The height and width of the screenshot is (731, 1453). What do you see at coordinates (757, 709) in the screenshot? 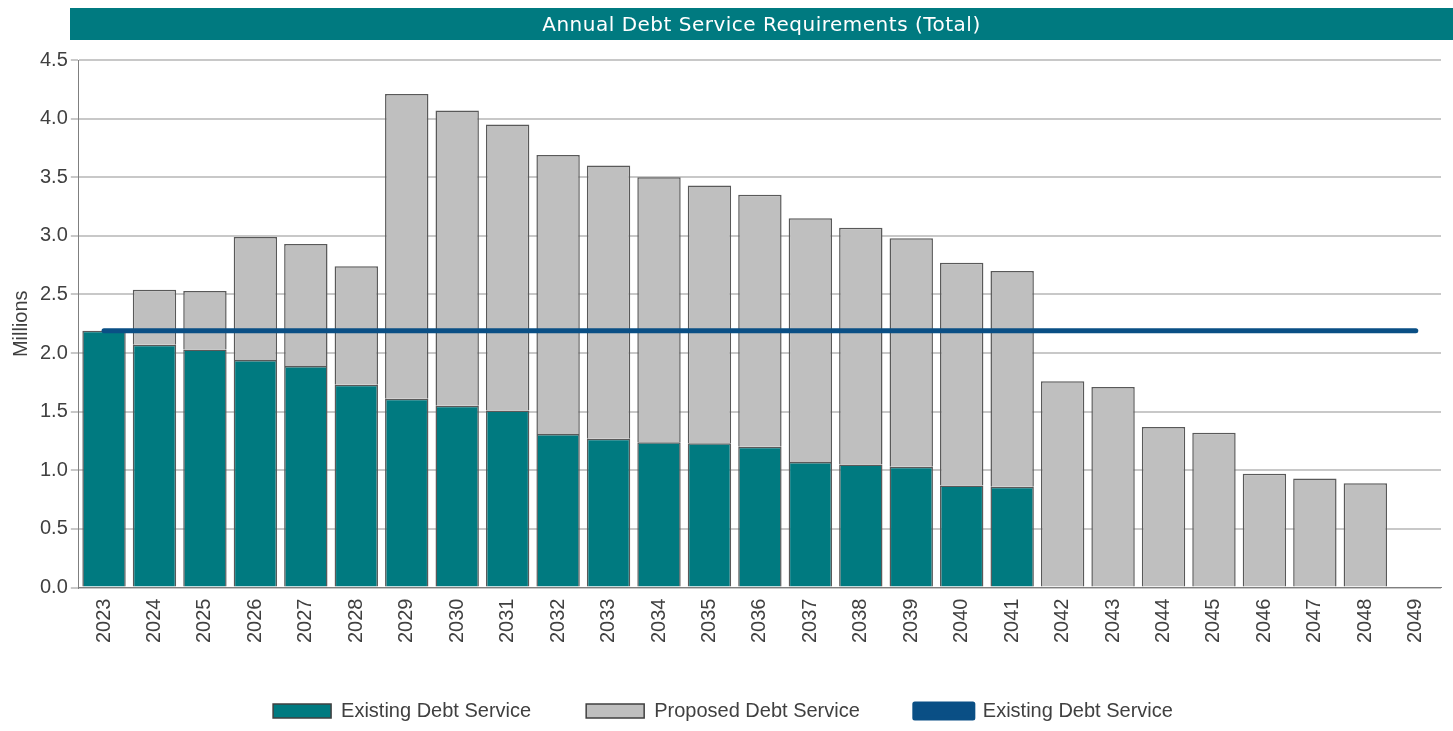
I see `legend-label: Proposed Debt Service` at bounding box center [757, 709].